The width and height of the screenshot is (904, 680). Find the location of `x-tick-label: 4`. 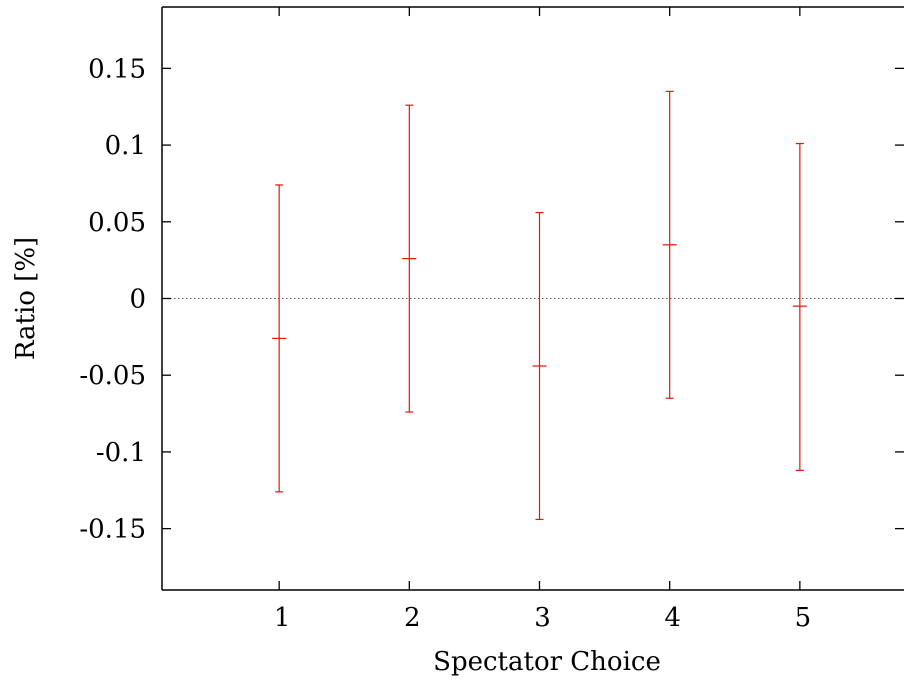

x-tick-label: 4 is located at coordinates (672, 618).